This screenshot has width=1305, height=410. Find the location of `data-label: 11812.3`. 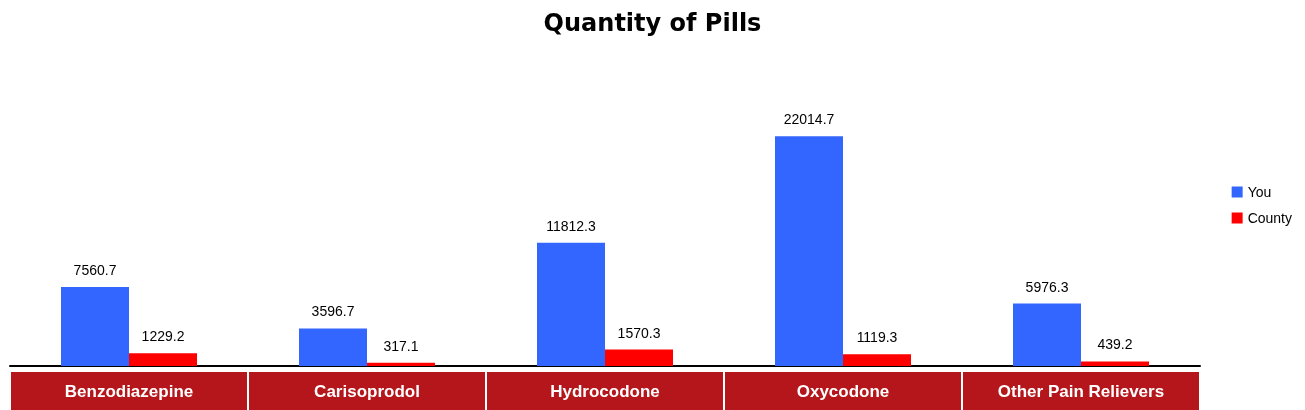

data-label: 11812.3 is located at coordinates (571, 225).